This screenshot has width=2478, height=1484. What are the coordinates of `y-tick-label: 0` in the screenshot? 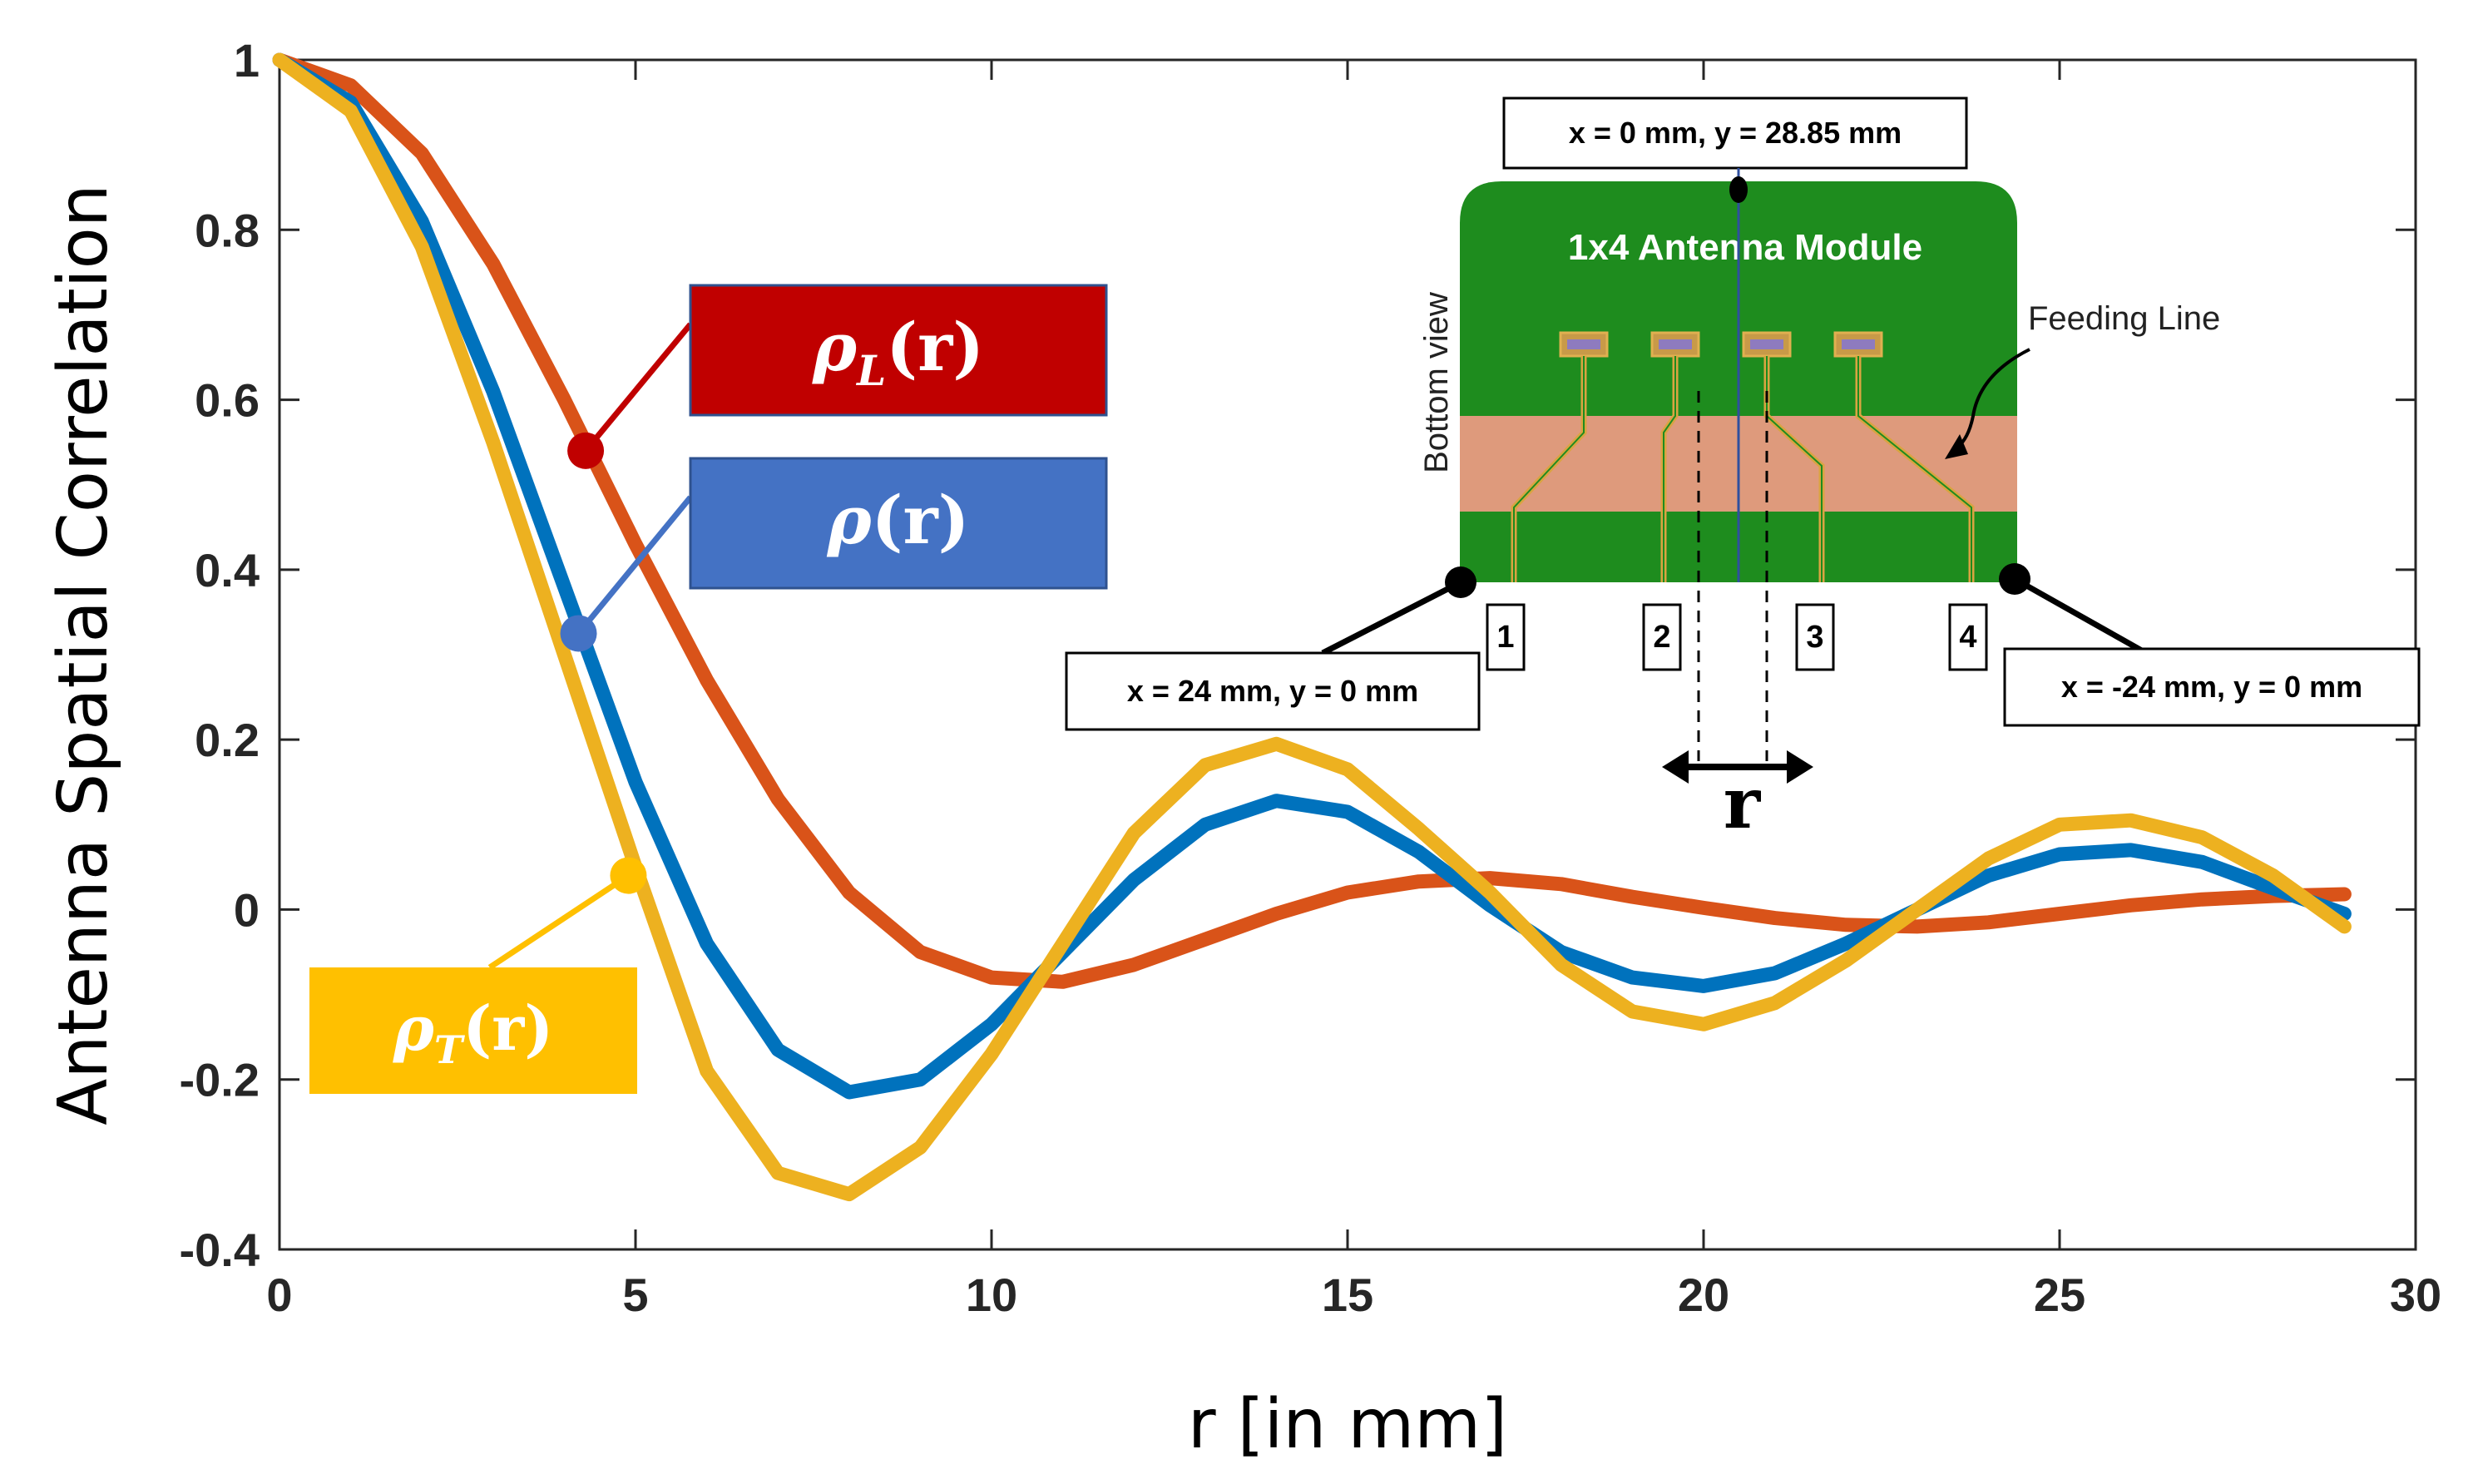 It's located at (247, 910).